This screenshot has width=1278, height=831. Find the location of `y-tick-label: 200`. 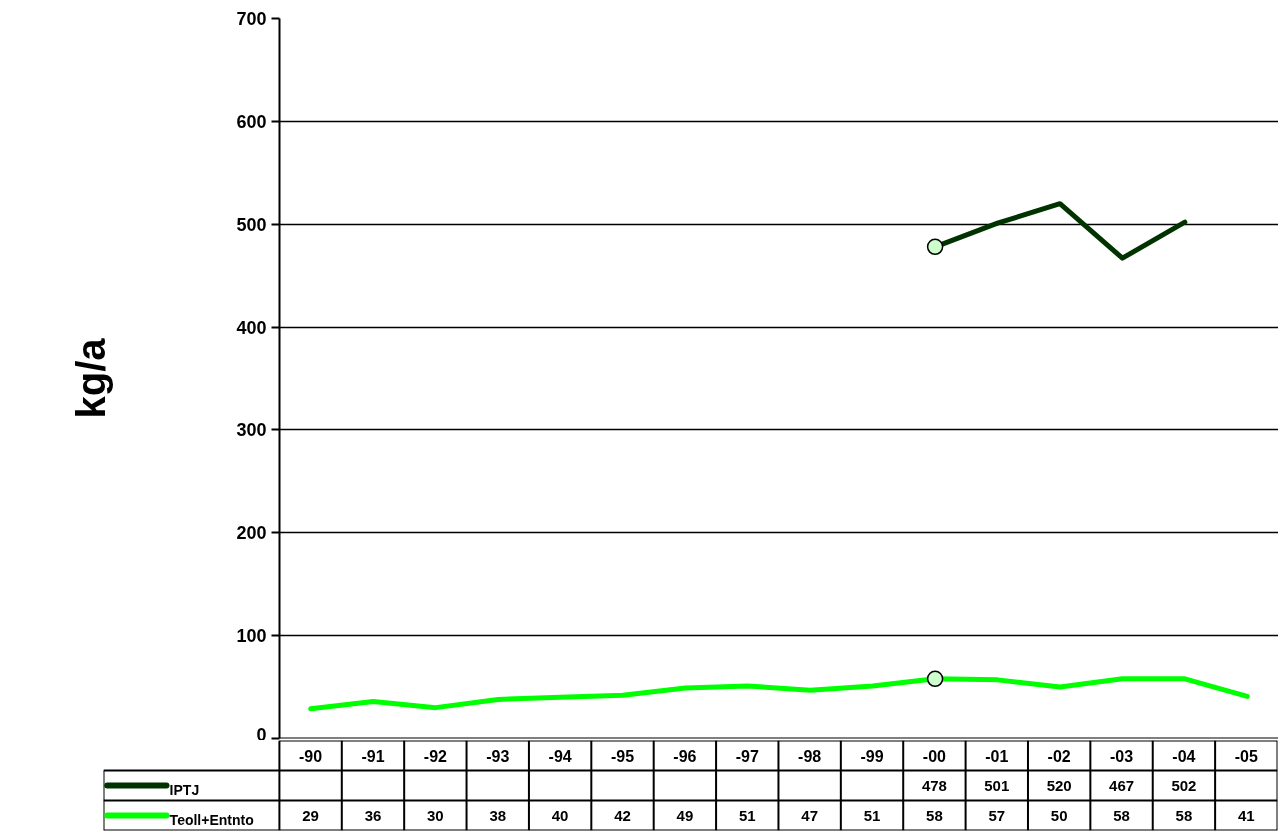

y-tick-label: 200 is located at coordinates (251, 533).